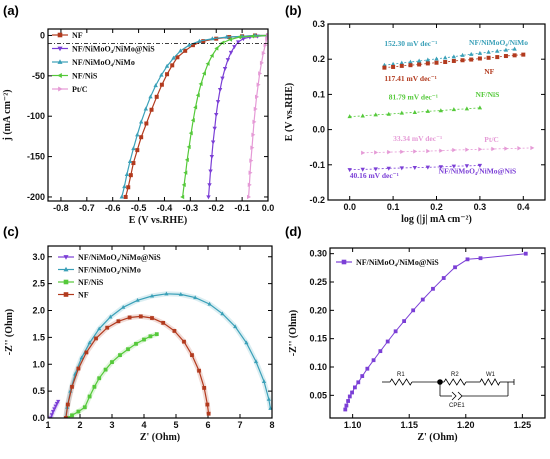 The width and height of the screenshot is (550, 459). Describe the element at coordinates (191, 208) in the screenshot. I see `x-tick-label: -0.3` at that location.